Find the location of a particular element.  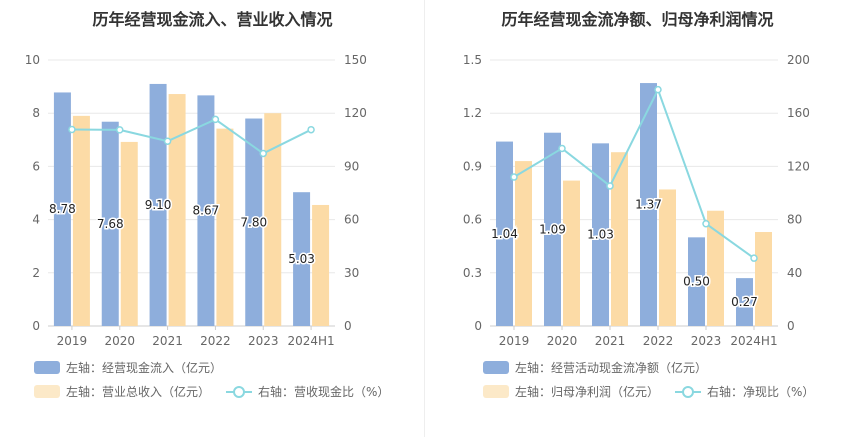

y-left-tick-label: 4 is located at coordinates (36, 220).